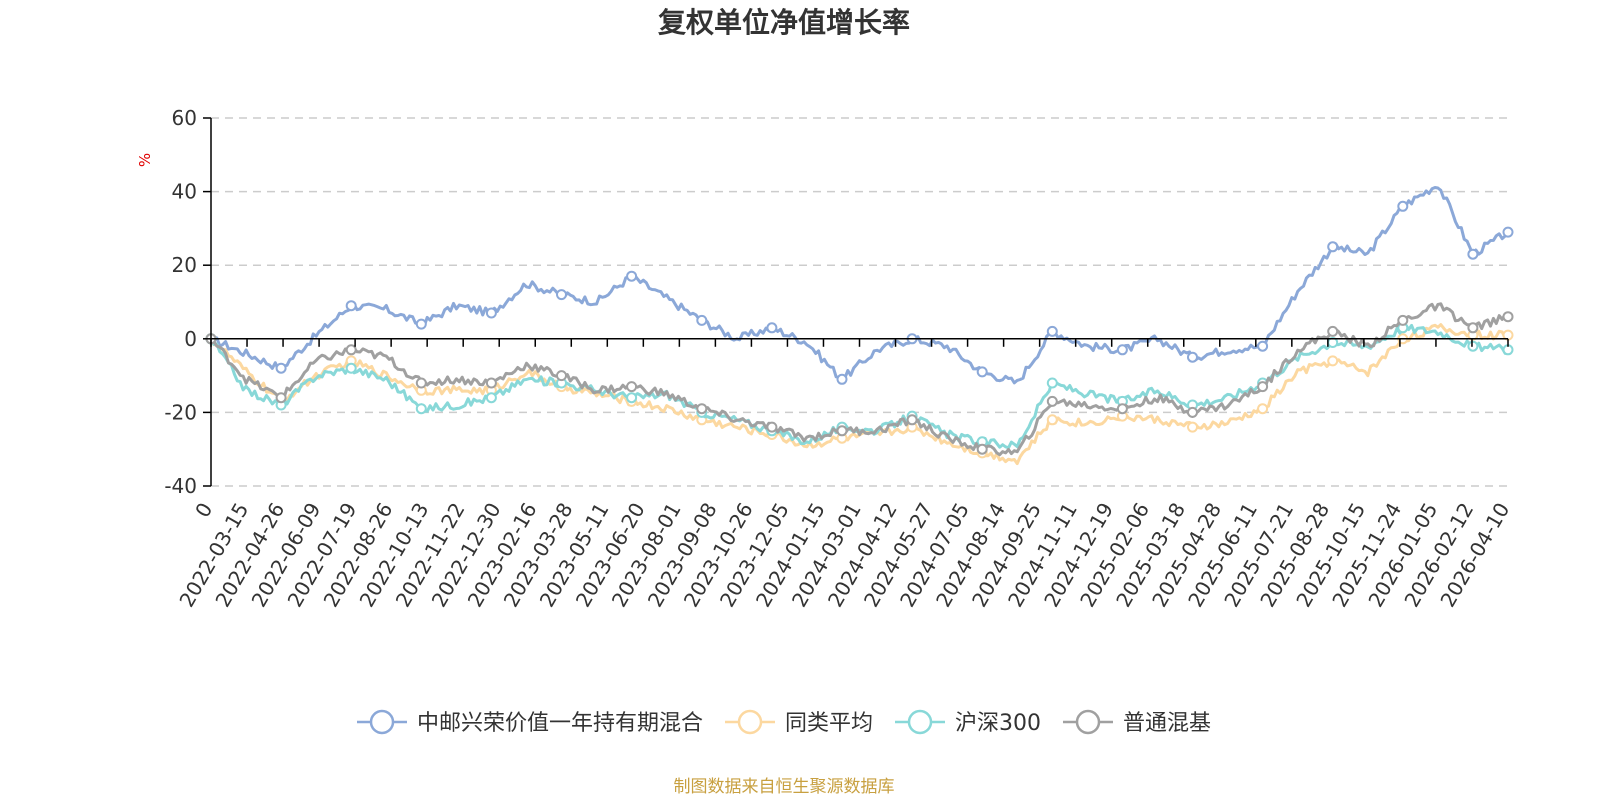  I want to click on y-axis-ticks: 60 40 20 0 -20 -40, so click(187, 302).